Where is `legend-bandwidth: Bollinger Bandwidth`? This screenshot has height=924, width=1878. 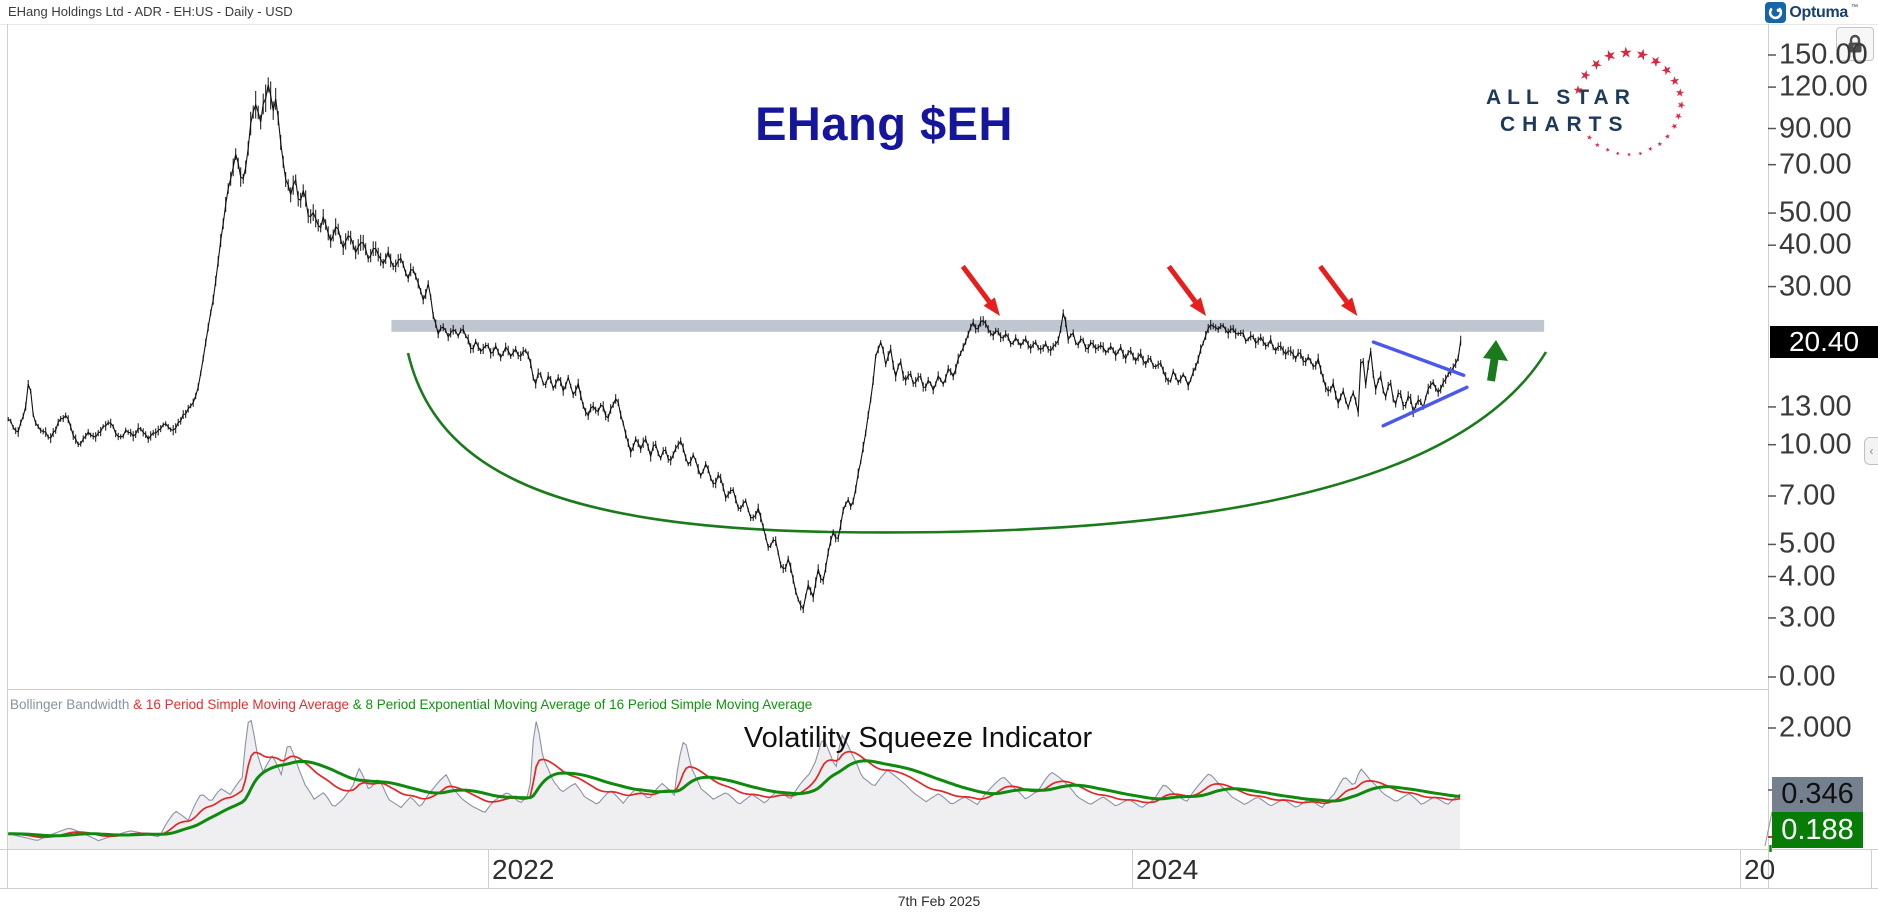
legend-bandwidth: Bollinger Bandwidth is located at coordinates (70, 704).